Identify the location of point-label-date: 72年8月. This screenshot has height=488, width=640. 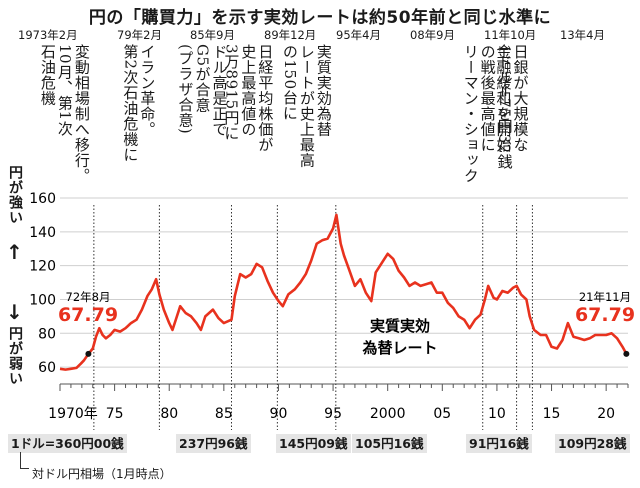
(88, 297).